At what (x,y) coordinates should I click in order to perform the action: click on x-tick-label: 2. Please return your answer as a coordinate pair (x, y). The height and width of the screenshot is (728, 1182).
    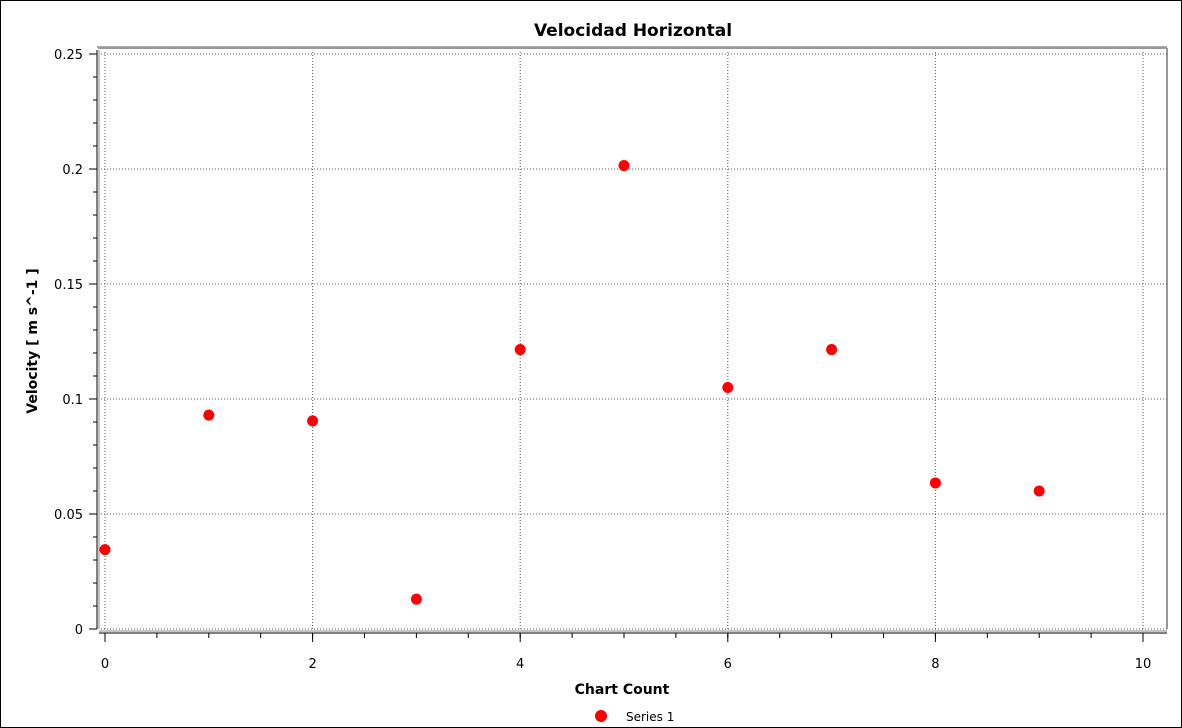
    Looking at the image, I should click on (312, 664).